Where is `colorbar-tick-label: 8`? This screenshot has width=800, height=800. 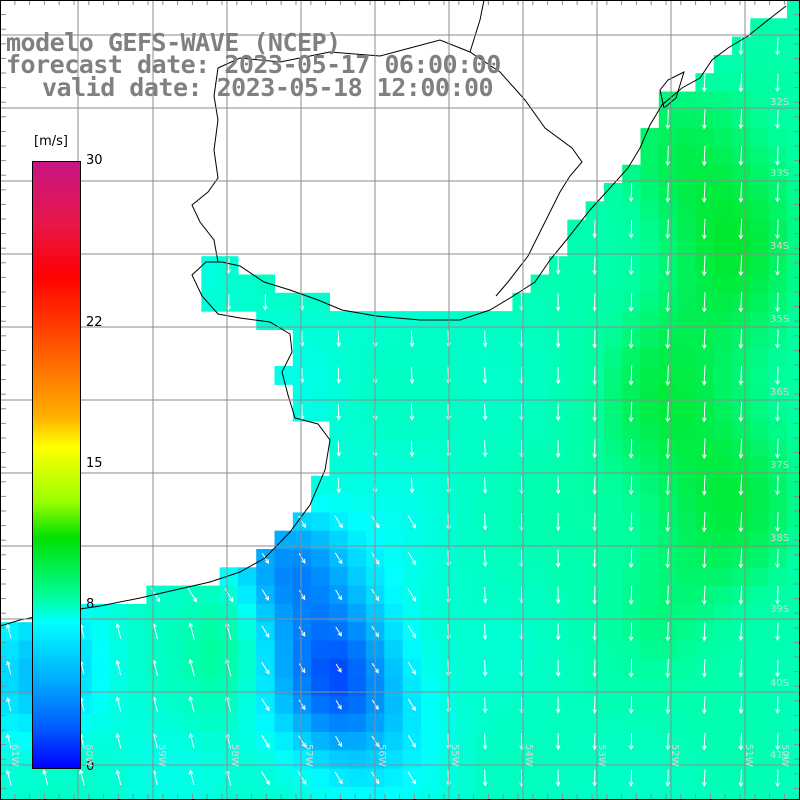 colorbar-tick-label: 8 is located at coordinates (90, 605).